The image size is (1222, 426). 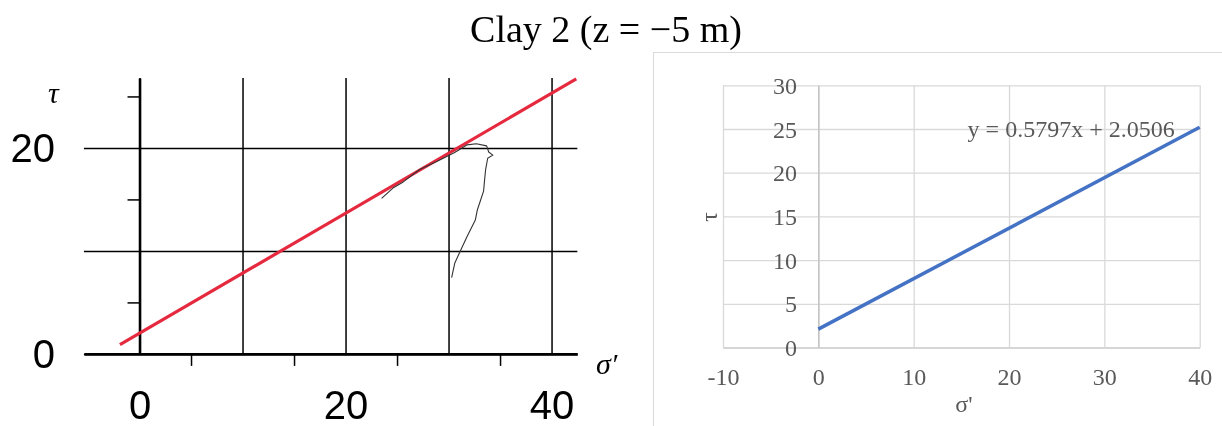 I want to click on y-tick-label: 0, so click(x=791, y=348).